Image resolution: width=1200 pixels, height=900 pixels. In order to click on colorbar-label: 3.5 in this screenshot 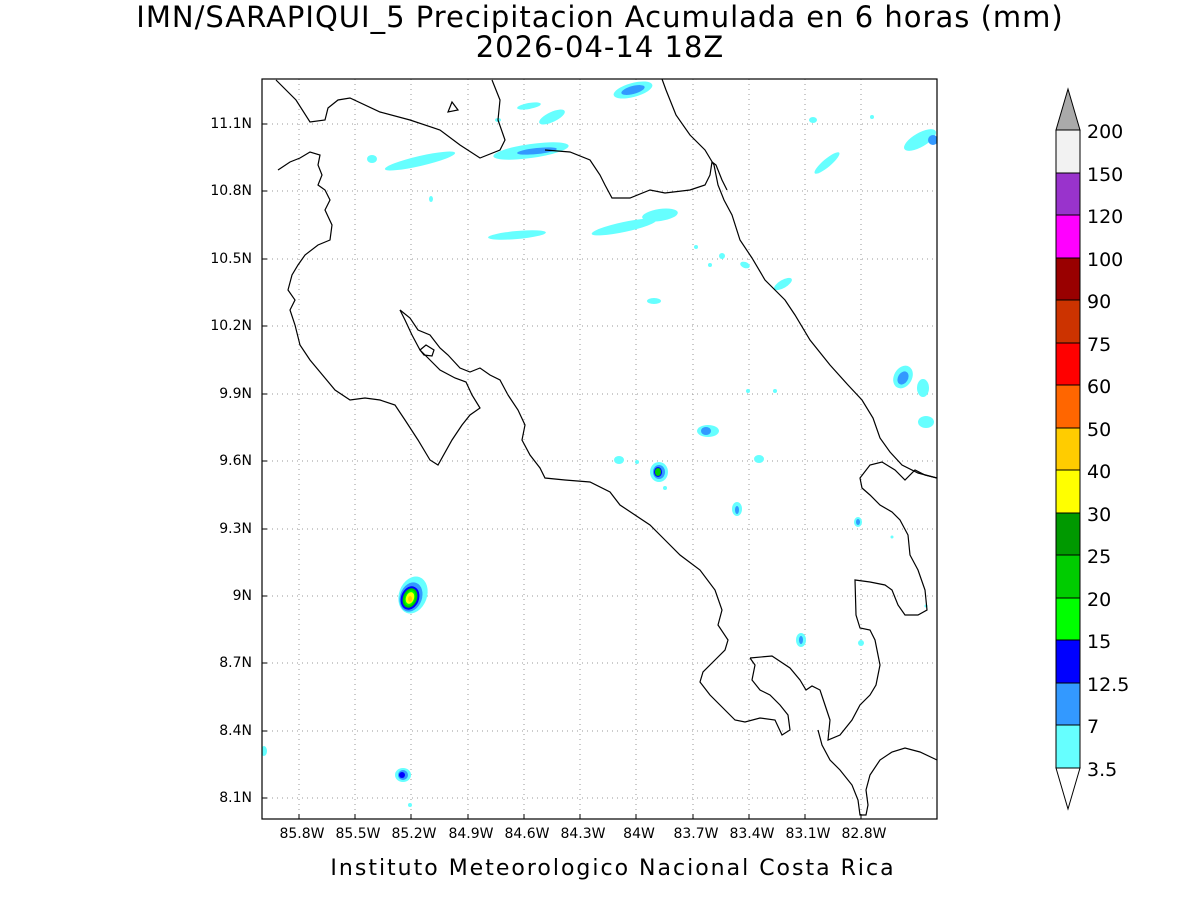, I will do `click(1102, 770)`.